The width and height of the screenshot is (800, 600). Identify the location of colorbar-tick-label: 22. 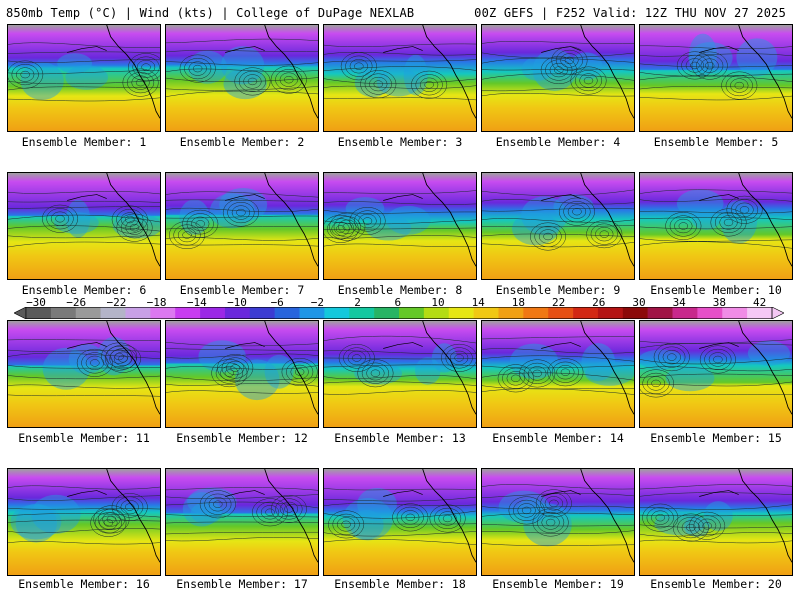
(558, 302).